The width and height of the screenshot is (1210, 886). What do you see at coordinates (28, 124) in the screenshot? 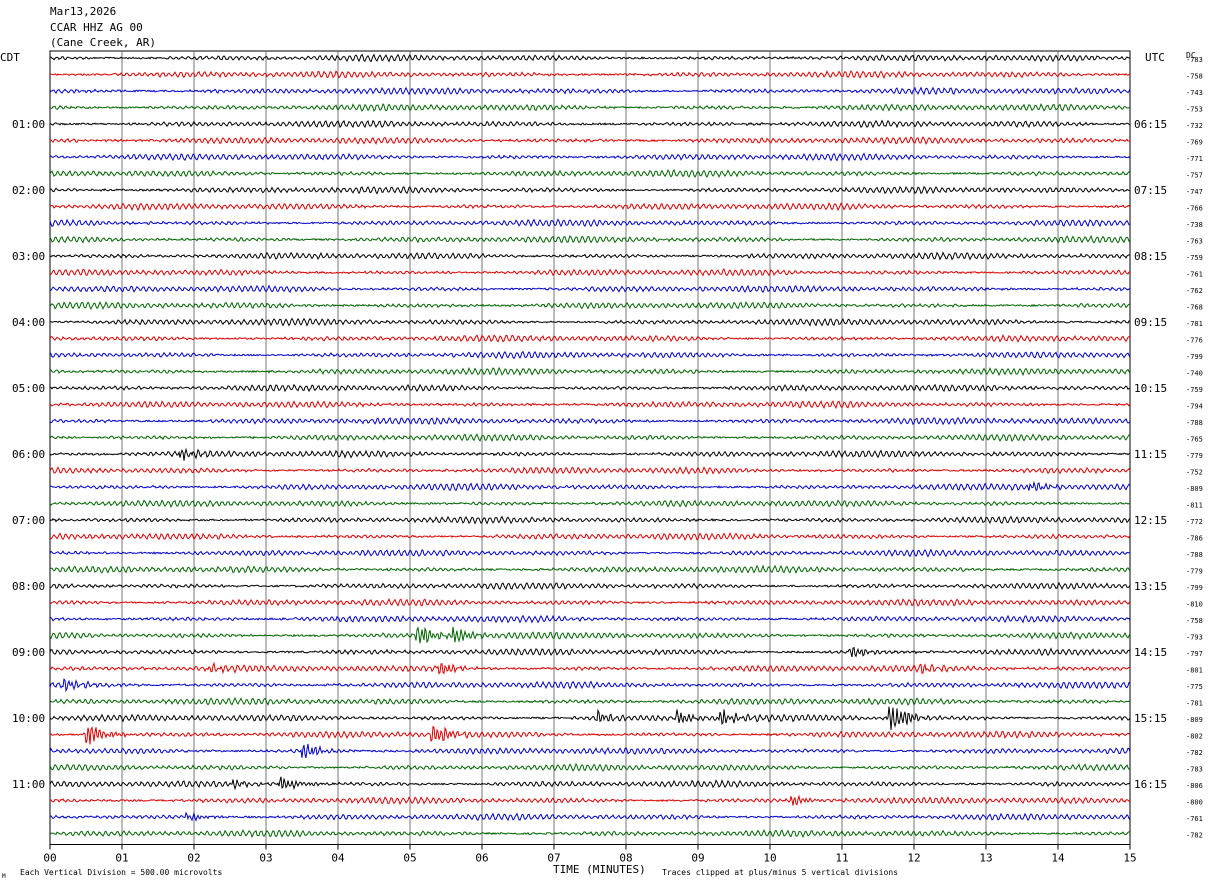
I see `cdt-hour-label: 01:00` at bounding box center [28, 124].